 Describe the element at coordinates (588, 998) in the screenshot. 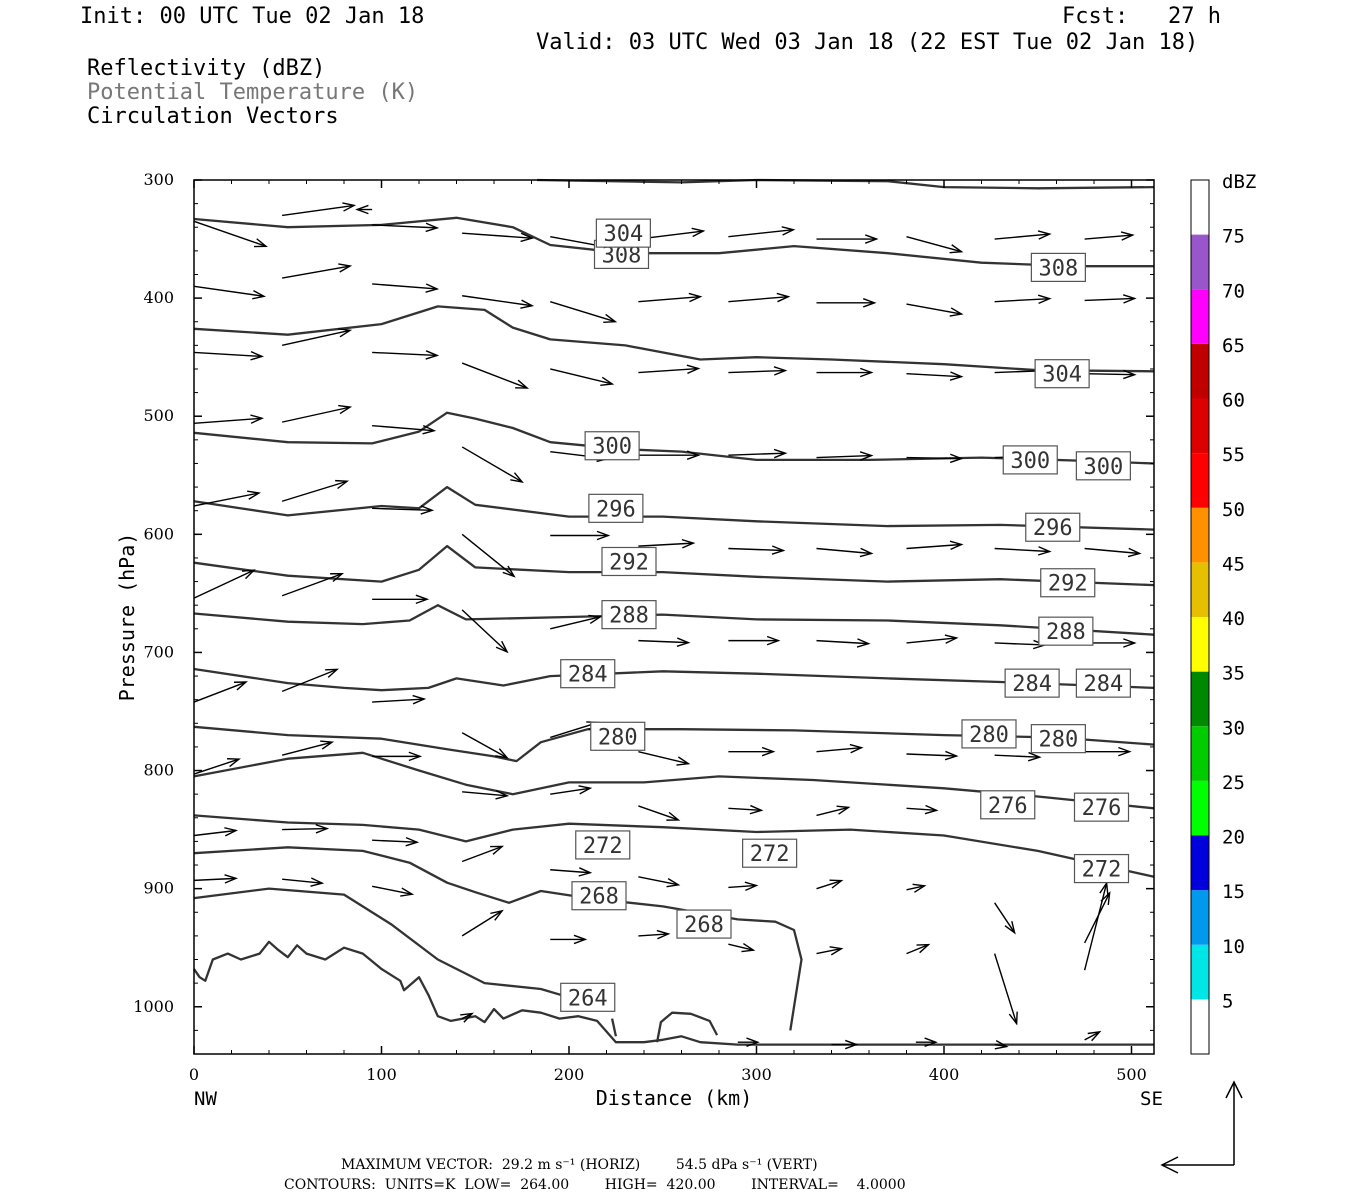

I see `svg-text: 264` at that location.